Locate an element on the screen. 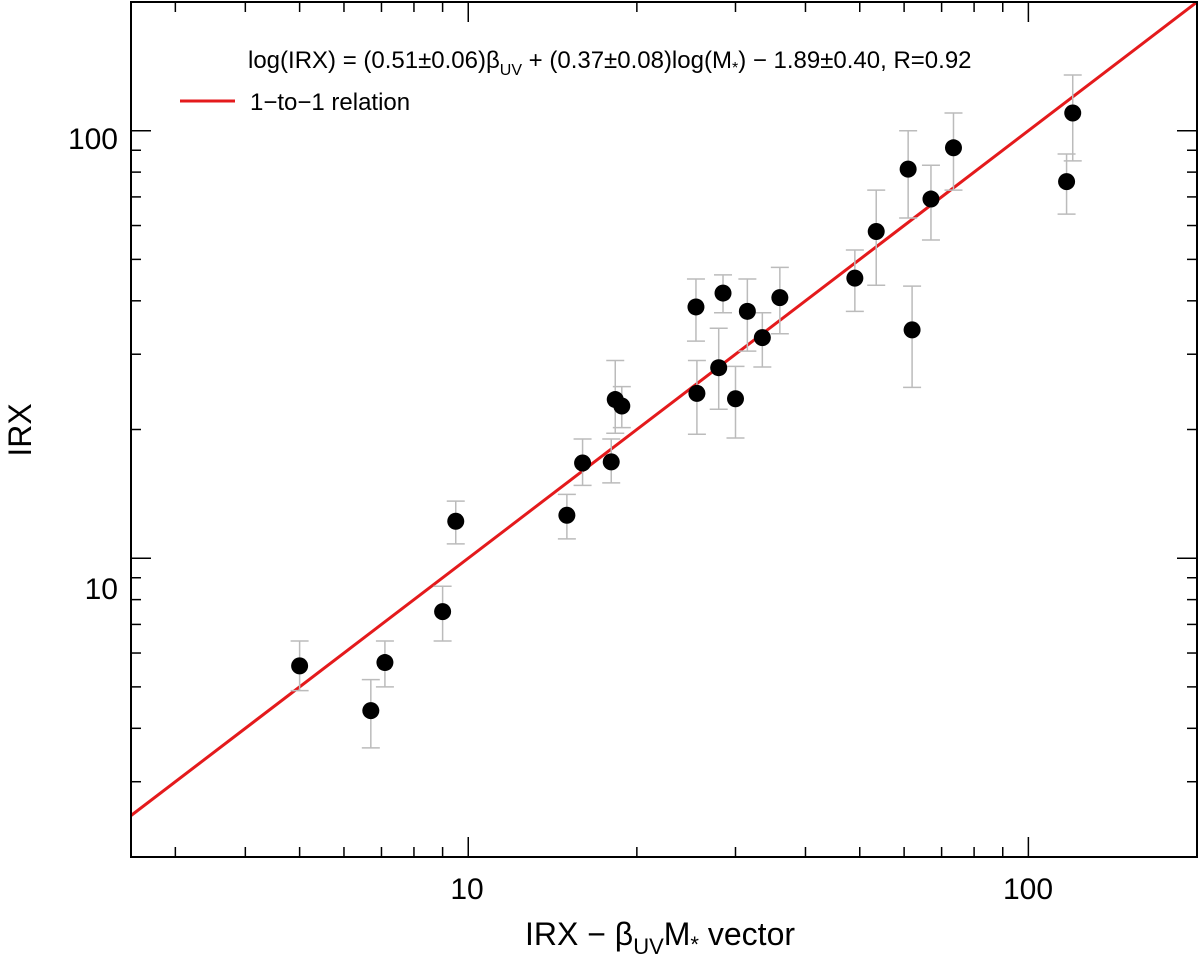  x-axis-label-star: * is located at coordinates (694, 944).